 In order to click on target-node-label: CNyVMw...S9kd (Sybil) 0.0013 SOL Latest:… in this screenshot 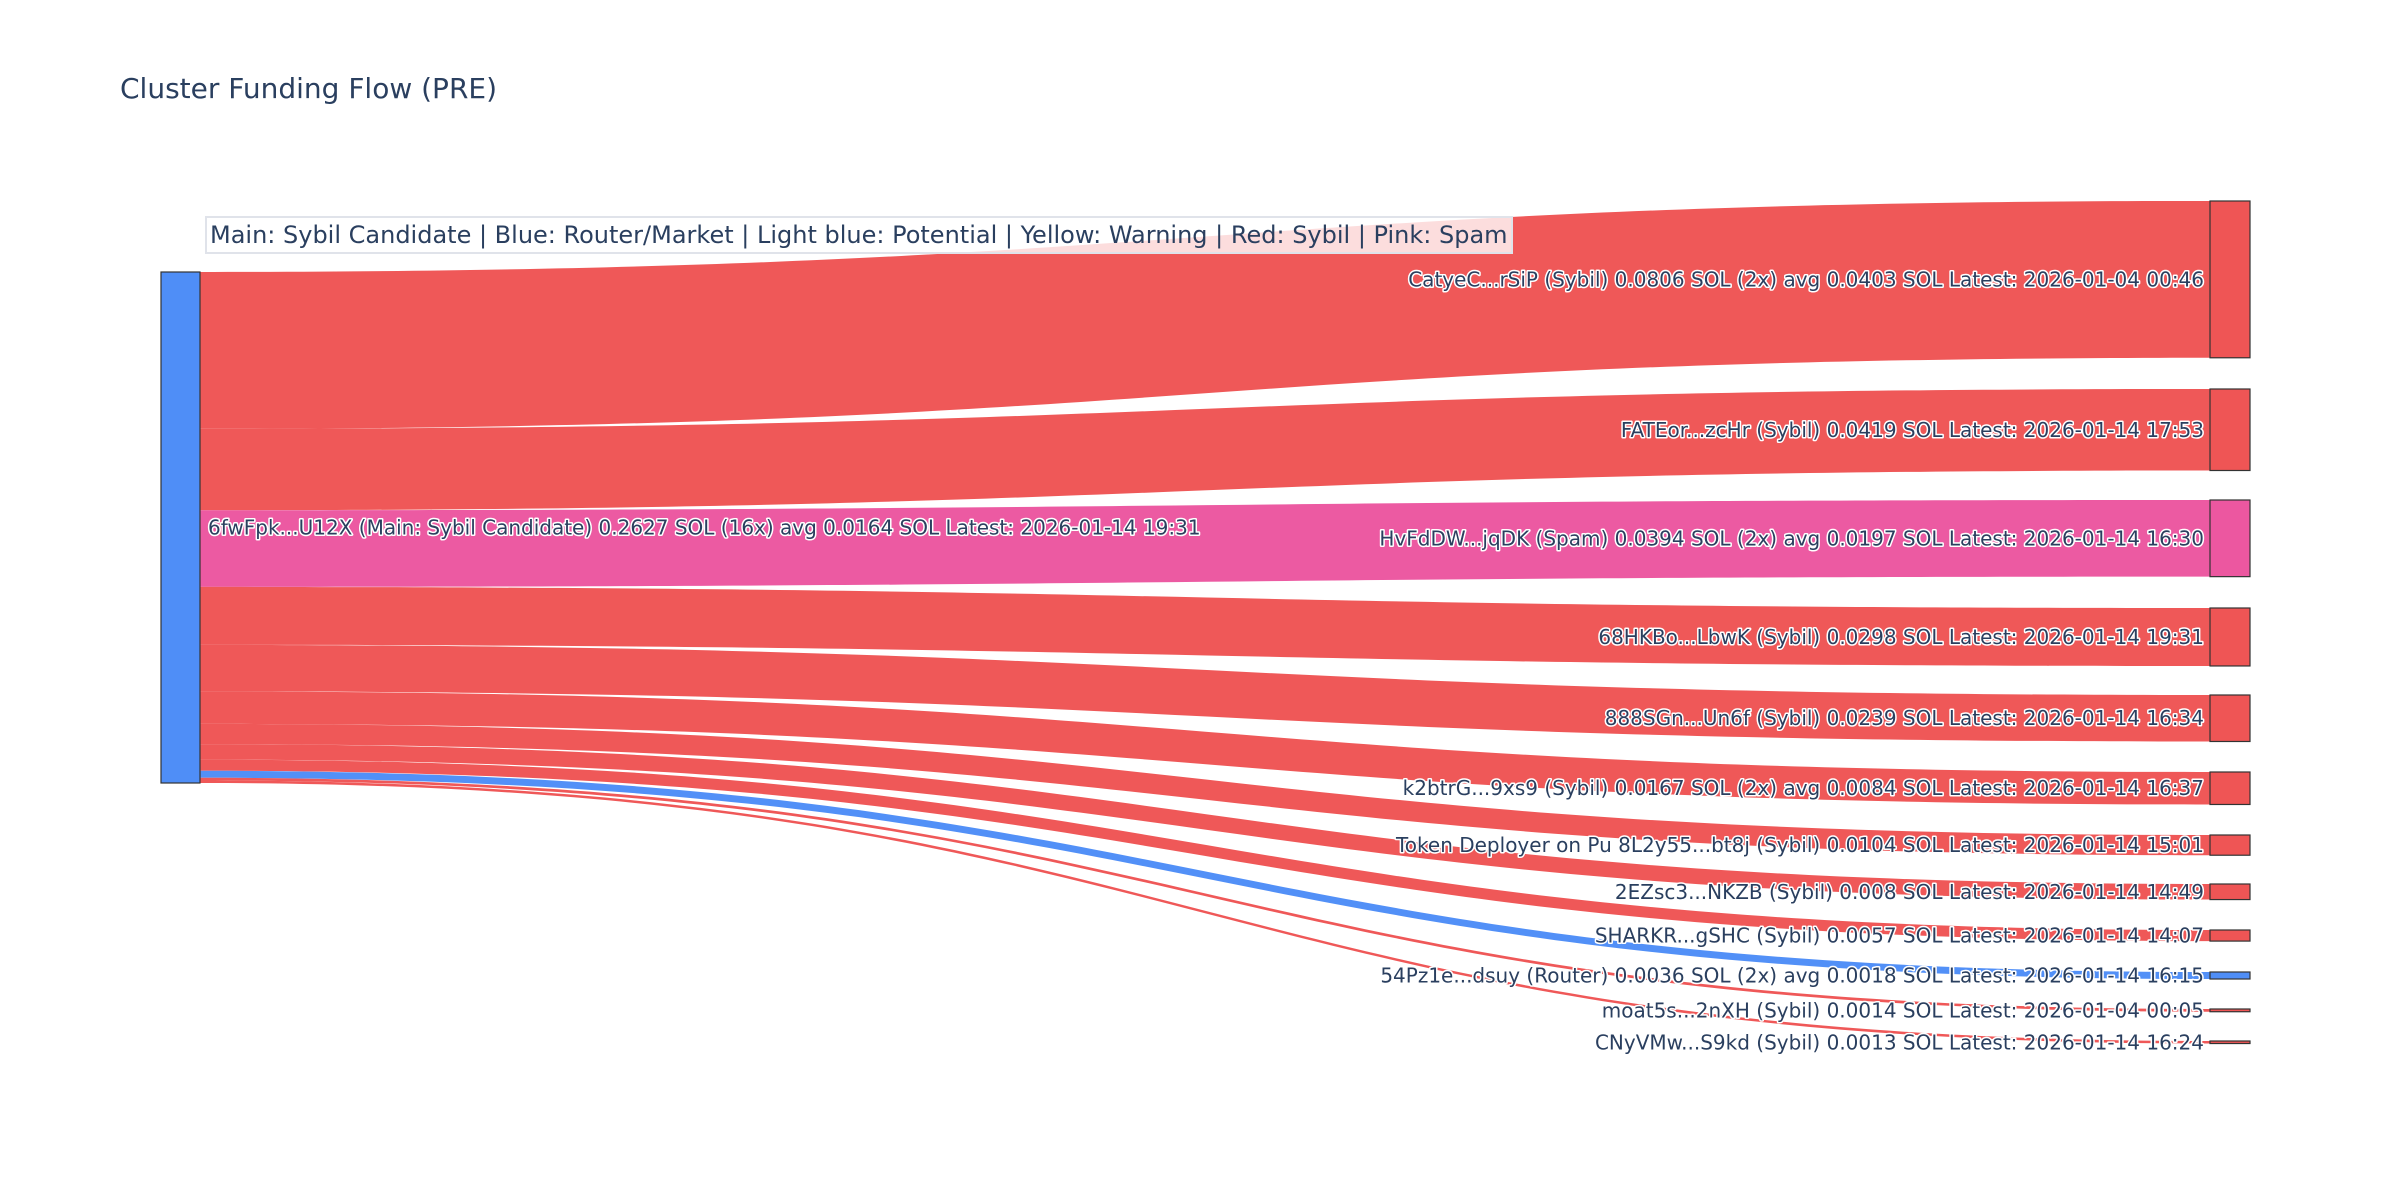, I will do `click(1899, 1042)`.